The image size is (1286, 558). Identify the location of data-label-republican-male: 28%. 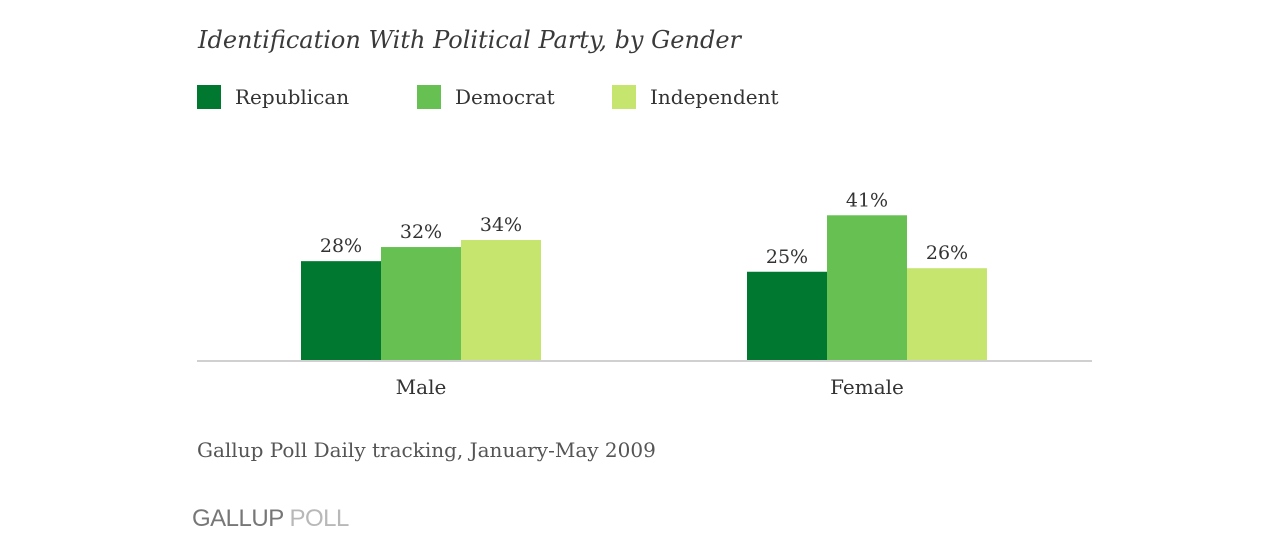
(341, 246).